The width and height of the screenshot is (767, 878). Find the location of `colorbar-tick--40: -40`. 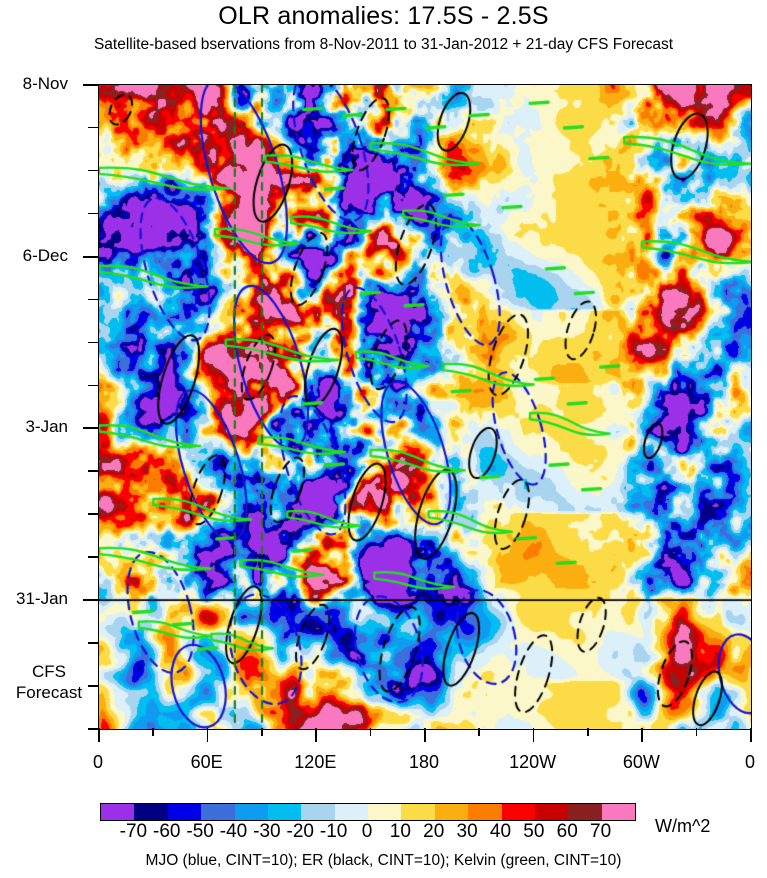

colorbar-tick--40: -40 is located at coordinates (233, 831).